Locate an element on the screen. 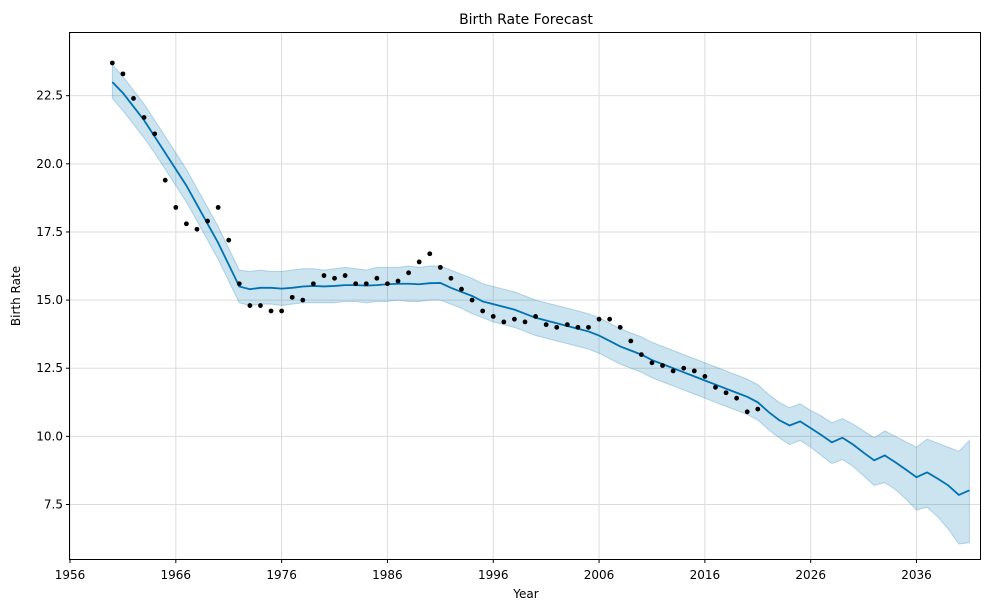 This screenshot has height=612, width=989. y-tick-label: 22.5 is located at coordinates (49, 96).